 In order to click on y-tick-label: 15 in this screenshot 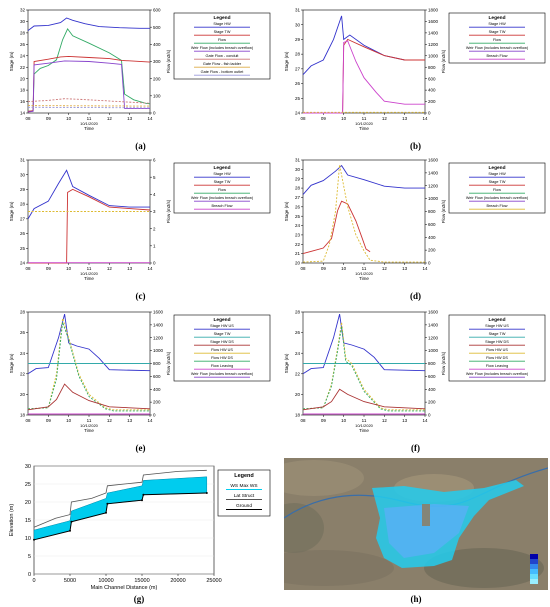, I will do `click(28, 521)`.